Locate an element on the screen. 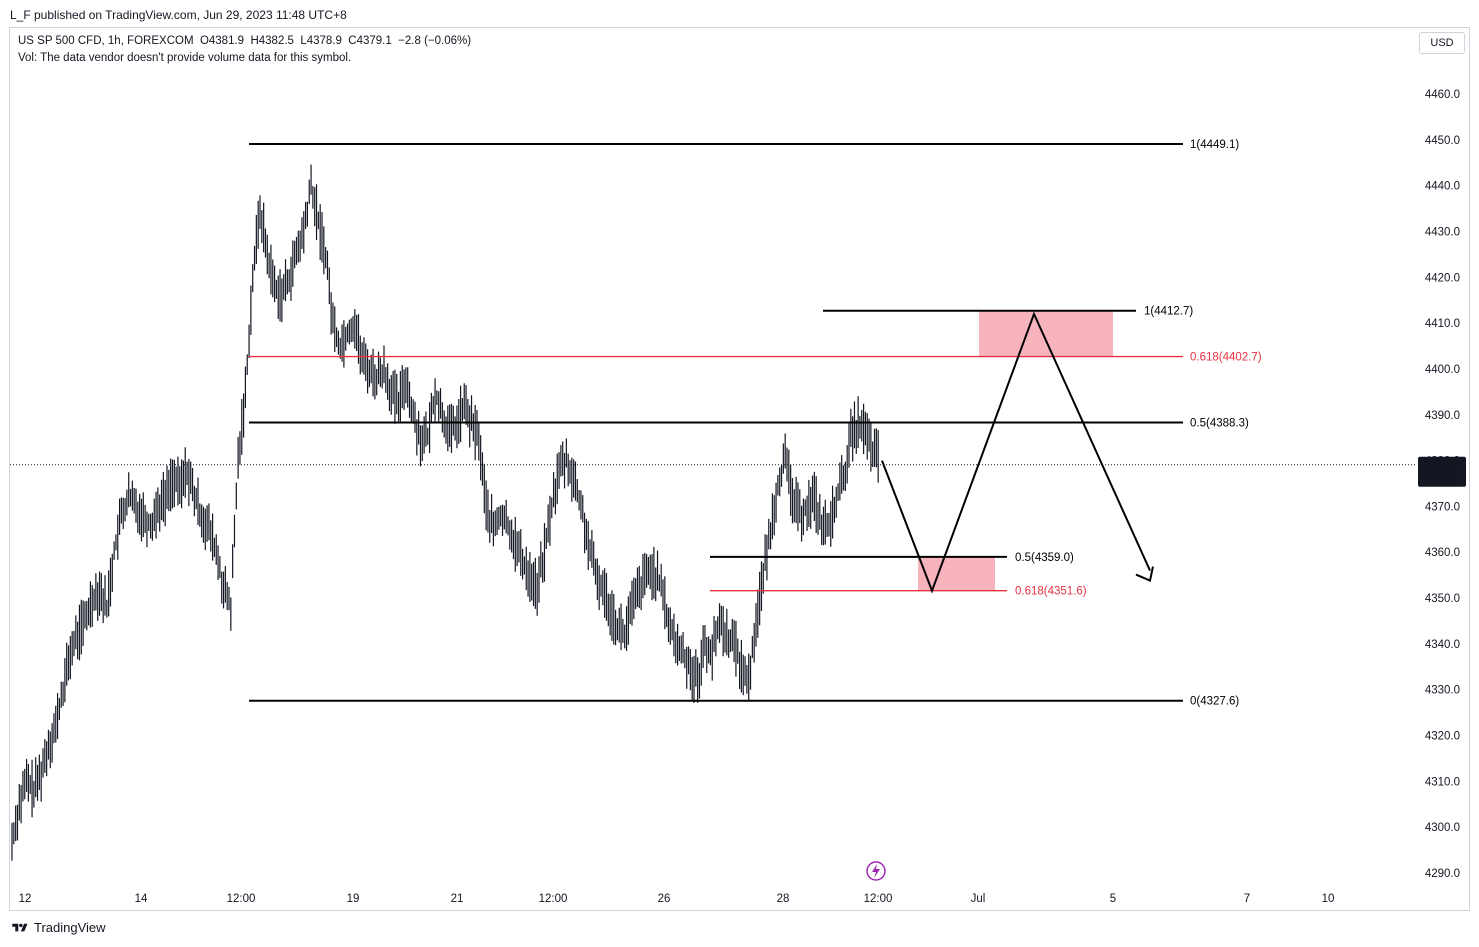  tradingview-logo-icon is located at coordinates (20, 927).